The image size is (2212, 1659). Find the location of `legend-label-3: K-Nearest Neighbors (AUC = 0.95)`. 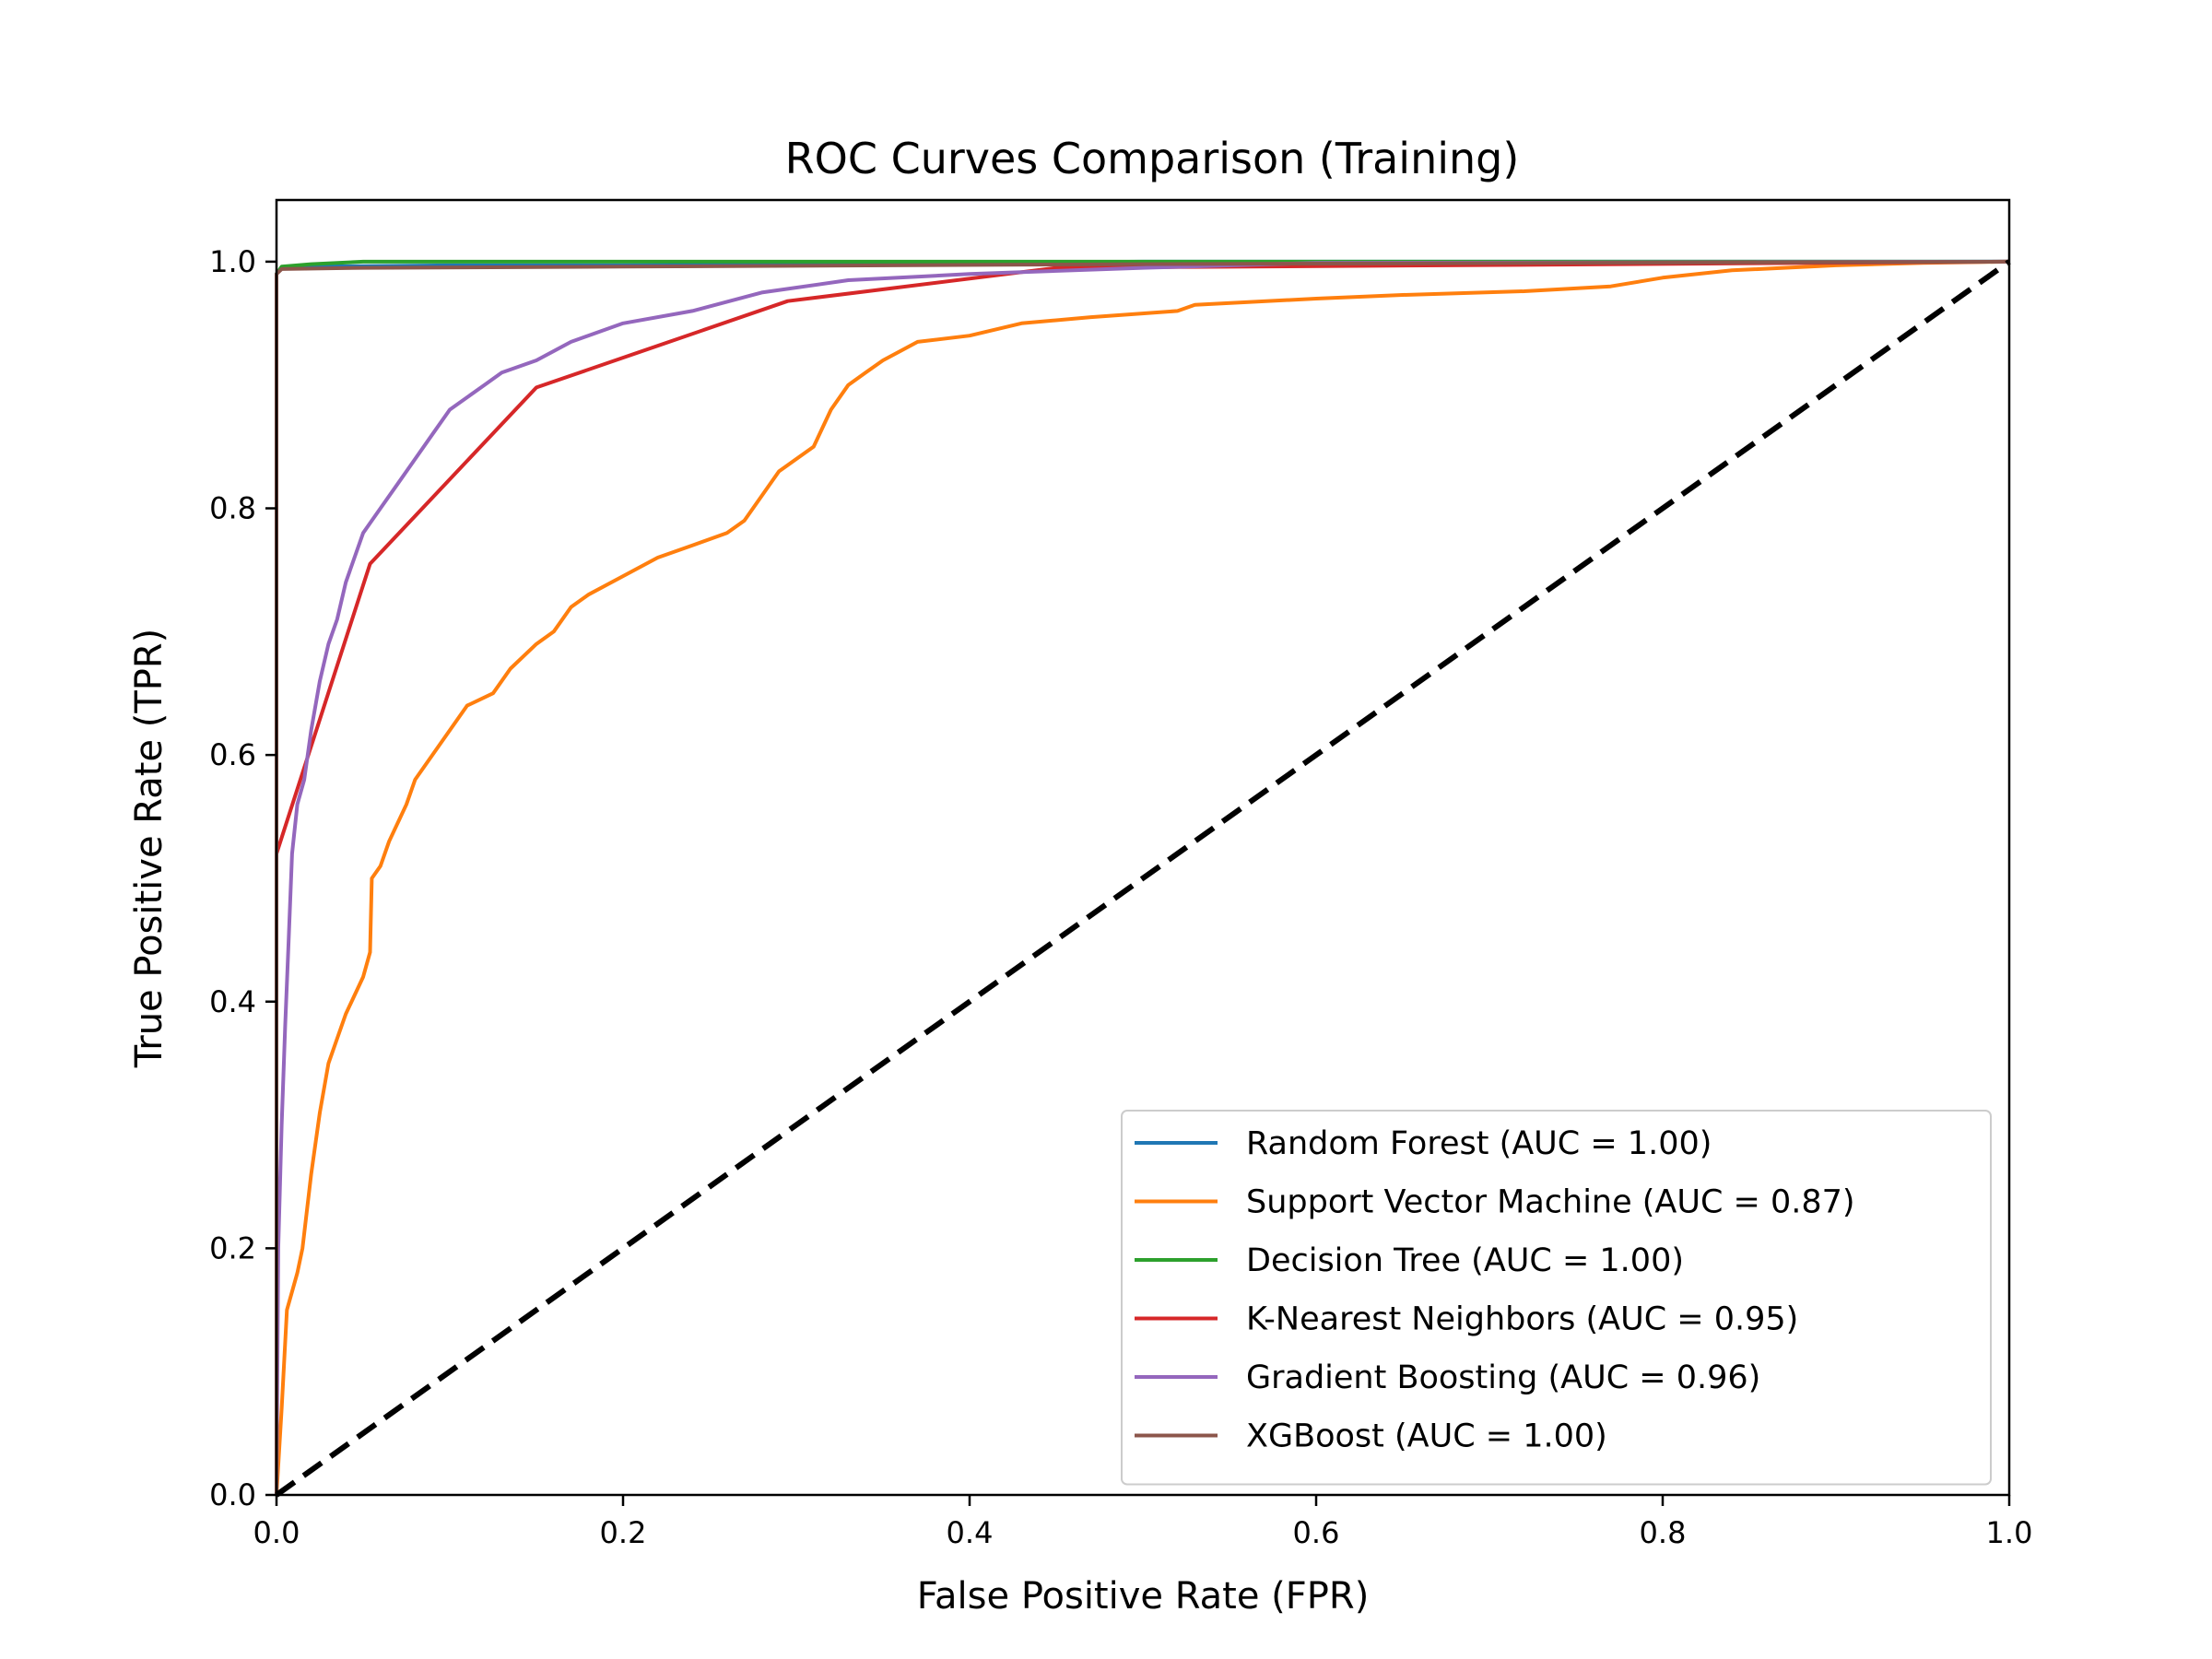

legend-label-3: K-Nearest Neighbors (AUC = 0.95) is located at coordinates (1522, 1319).